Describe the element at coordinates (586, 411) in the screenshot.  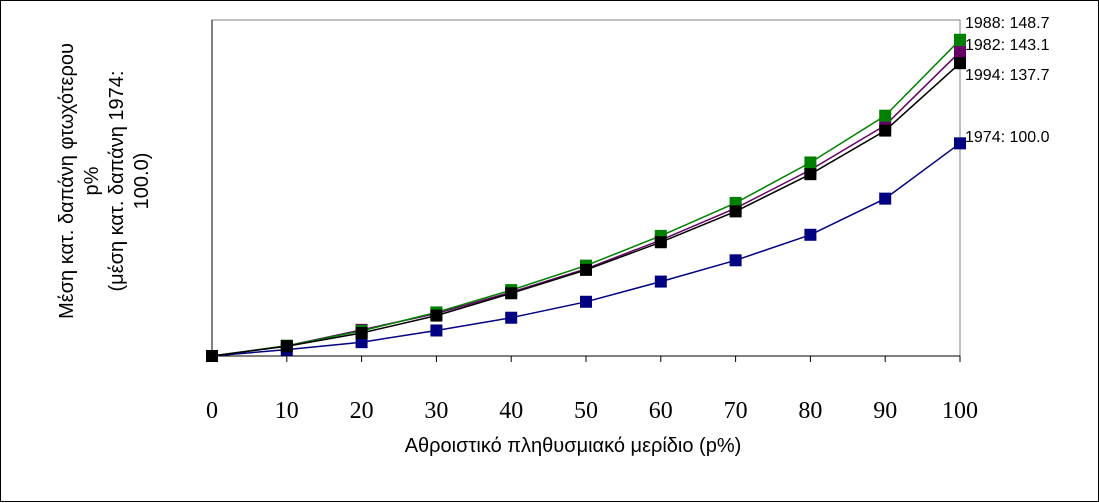
I see `x-tick-label: 50` at that location.